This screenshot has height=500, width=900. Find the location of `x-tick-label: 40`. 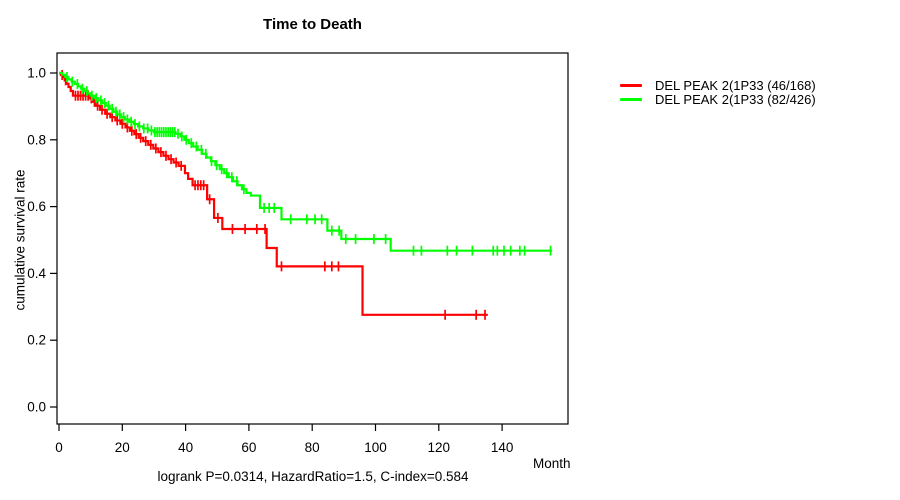

x-tick-label: 40 is located at coordinates (185, 447).